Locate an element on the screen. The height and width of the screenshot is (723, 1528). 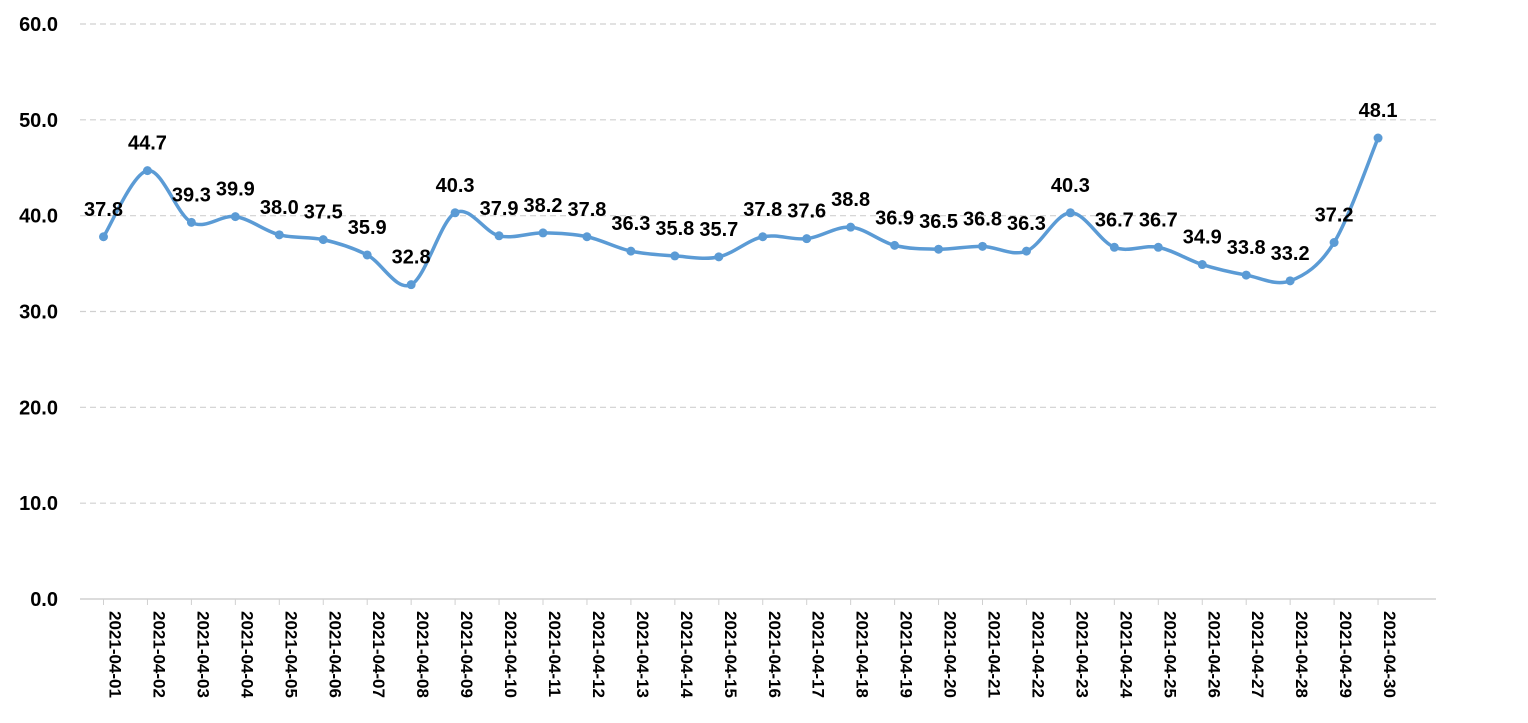
data-label: 36.9 is located at coordinates (894, 218).